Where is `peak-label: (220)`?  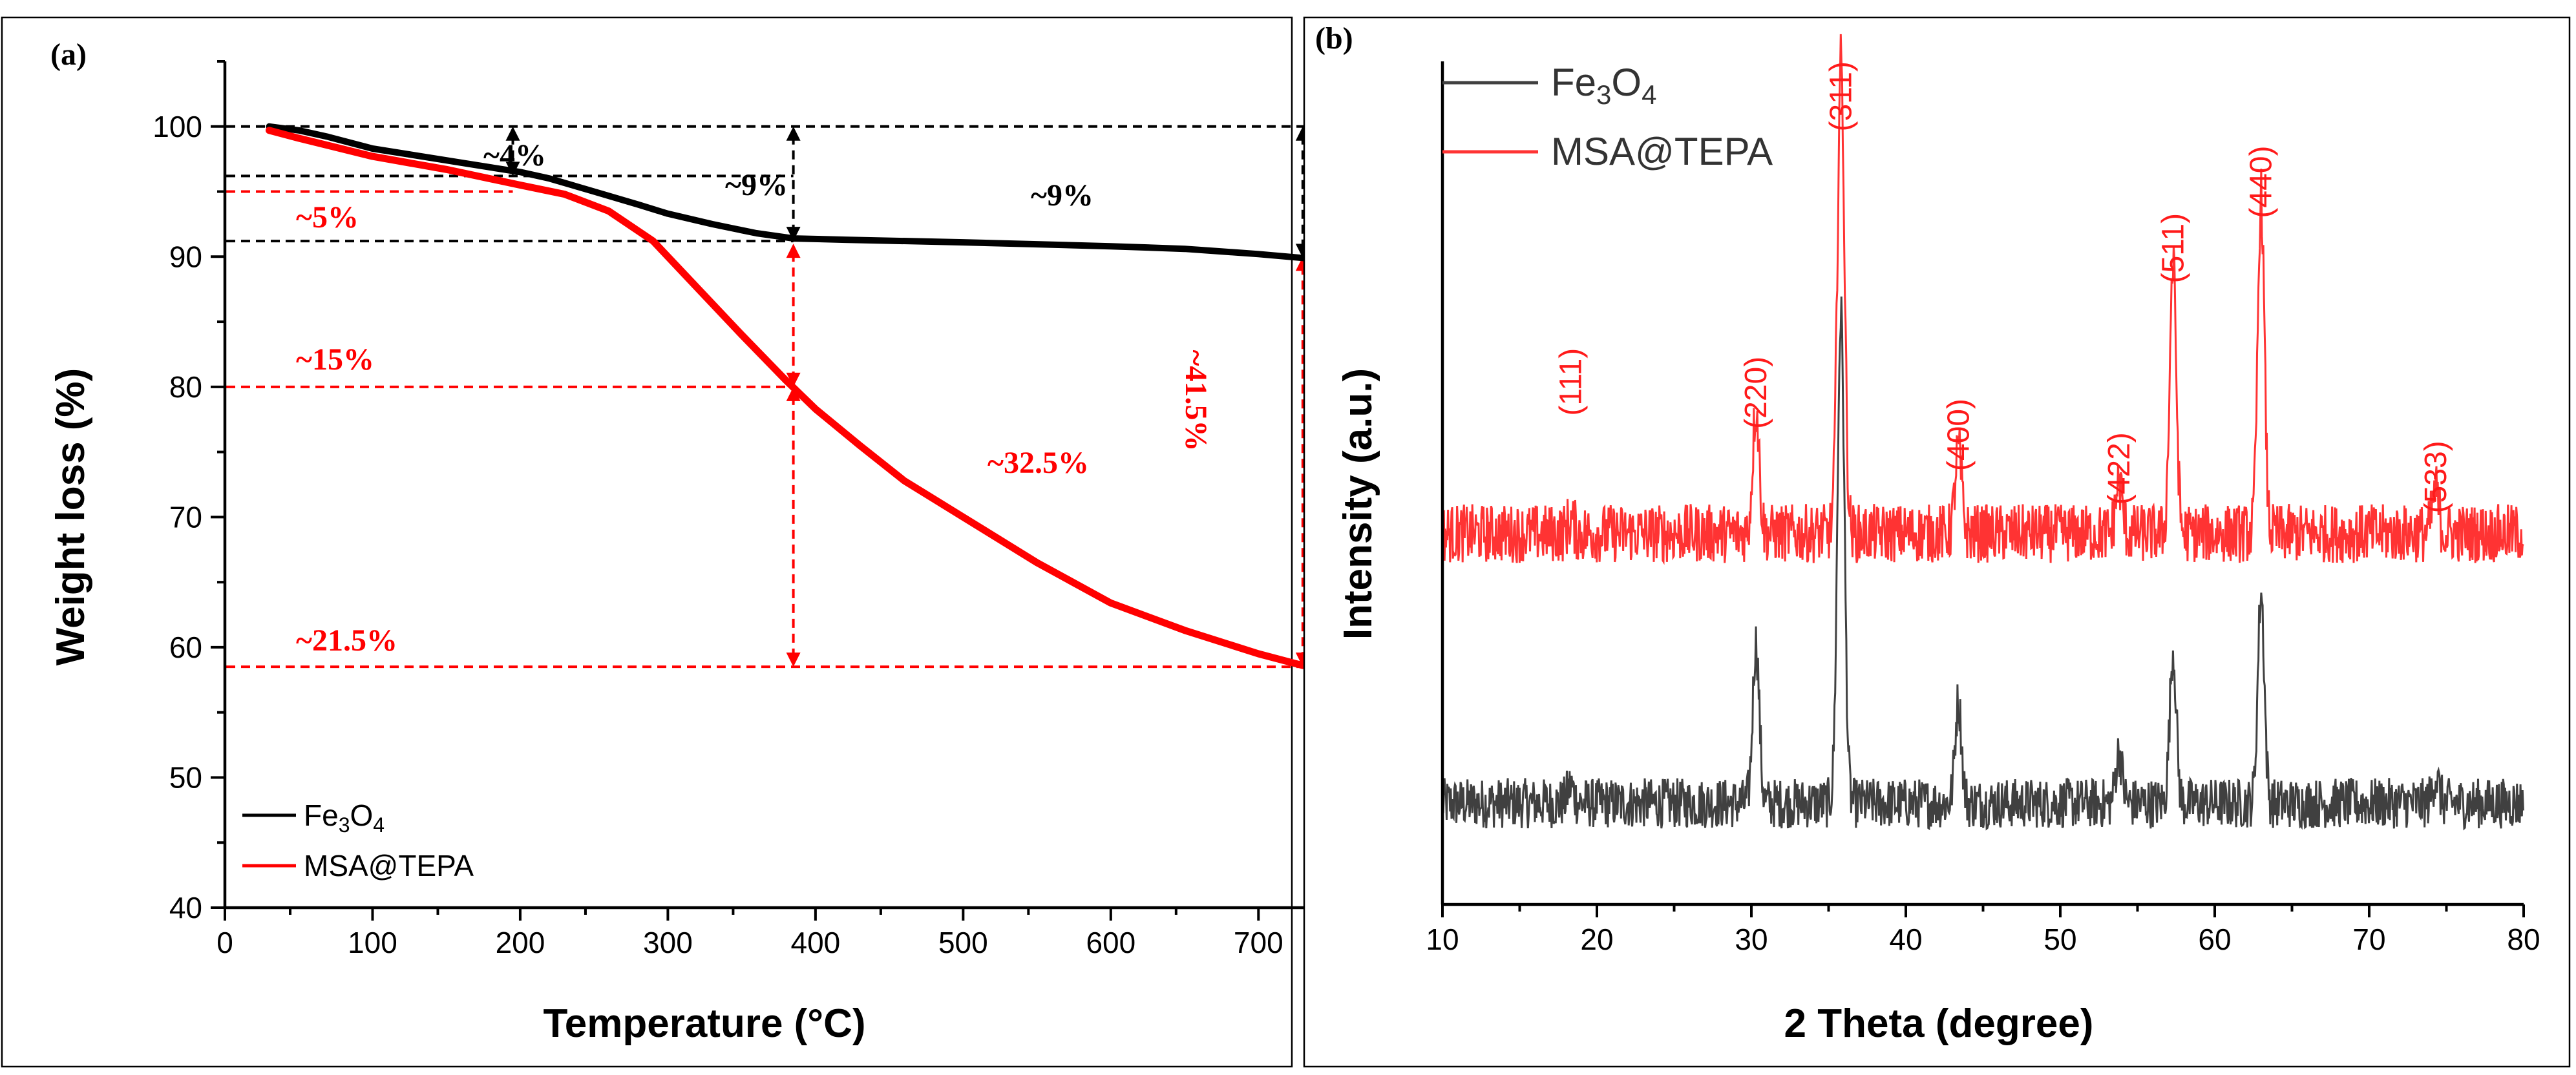 peak-label: (220) is located at coordinates (1756, 393).